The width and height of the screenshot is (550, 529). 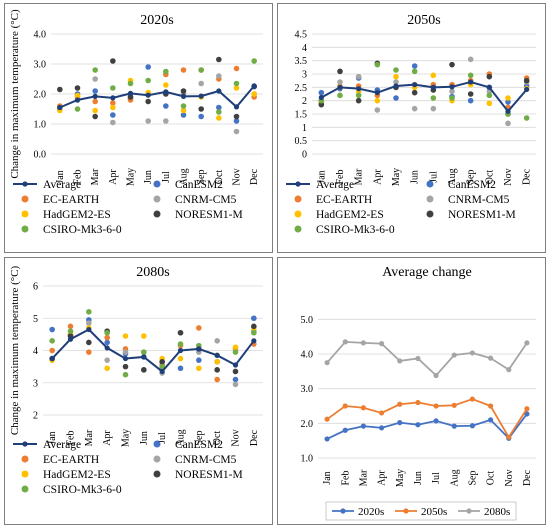 What do you see at coordinates (298, 214) in the screenshot?
I see `legend-marker-hadgem2-es` at bounding box center [298, 214].